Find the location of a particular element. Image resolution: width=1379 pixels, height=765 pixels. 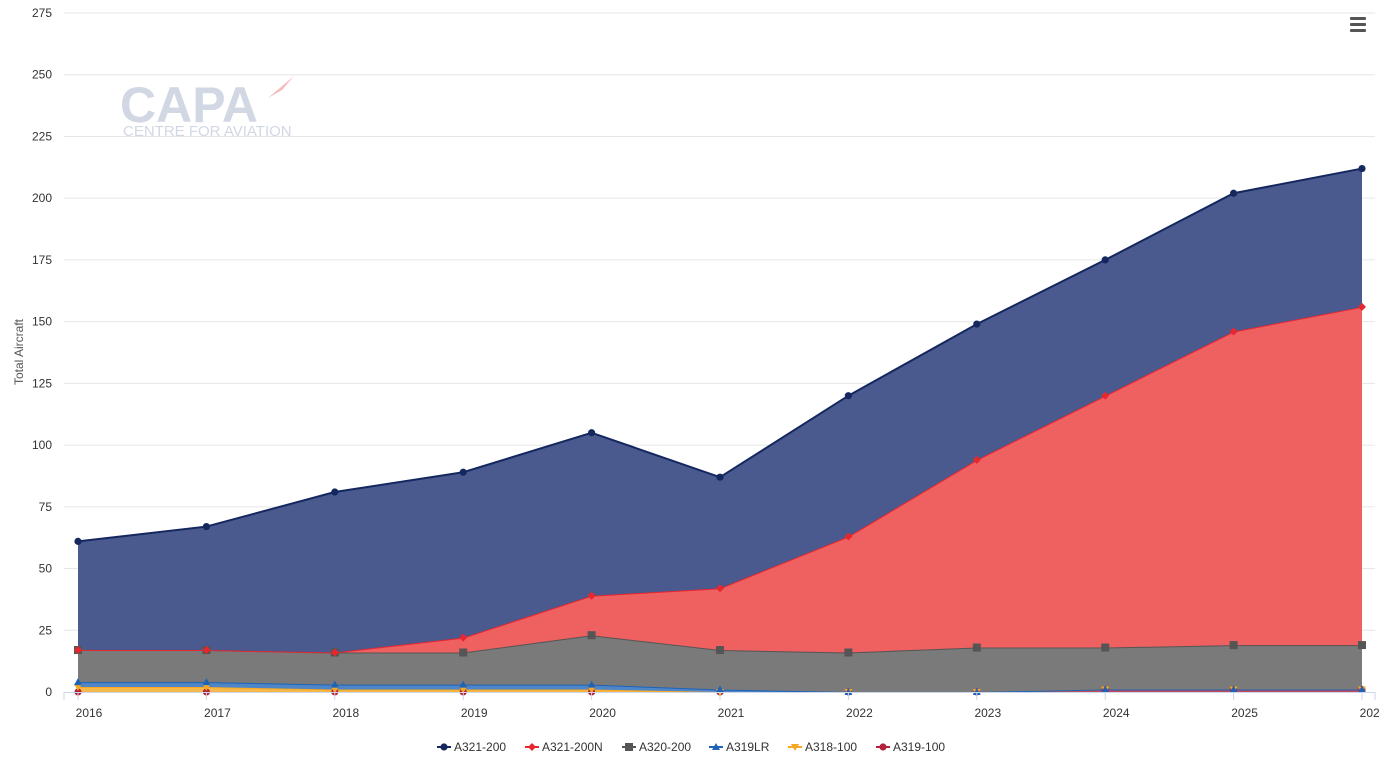

y-tick-label: 0 is located at coordinates (48, 692).